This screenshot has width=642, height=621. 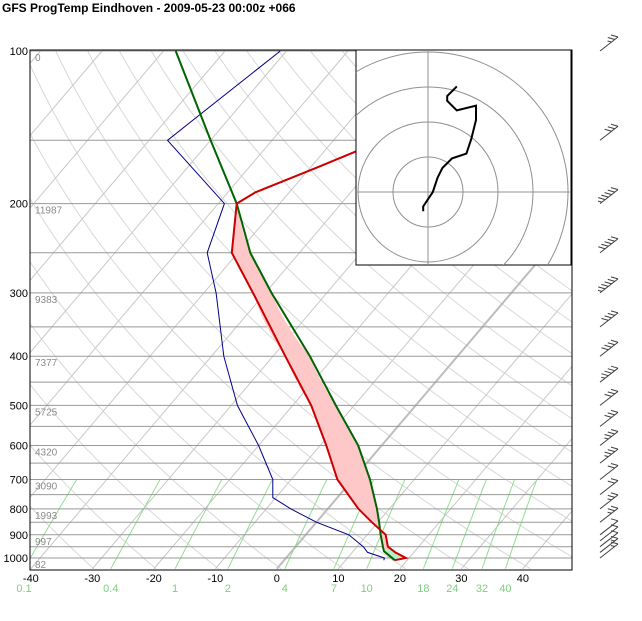 What do you see at coordinates (175, 589) in the screenshot?
I see `mixing-ratio-label: 1` at bounding box center [175, 589].